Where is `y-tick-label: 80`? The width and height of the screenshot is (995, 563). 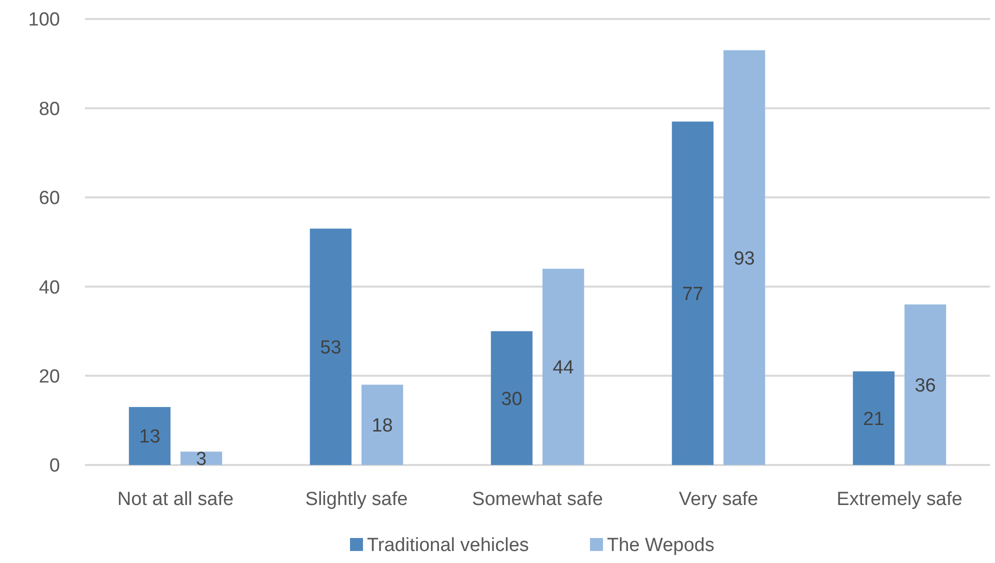 y-tick-label: 80 is located at coordinates (49, 109).